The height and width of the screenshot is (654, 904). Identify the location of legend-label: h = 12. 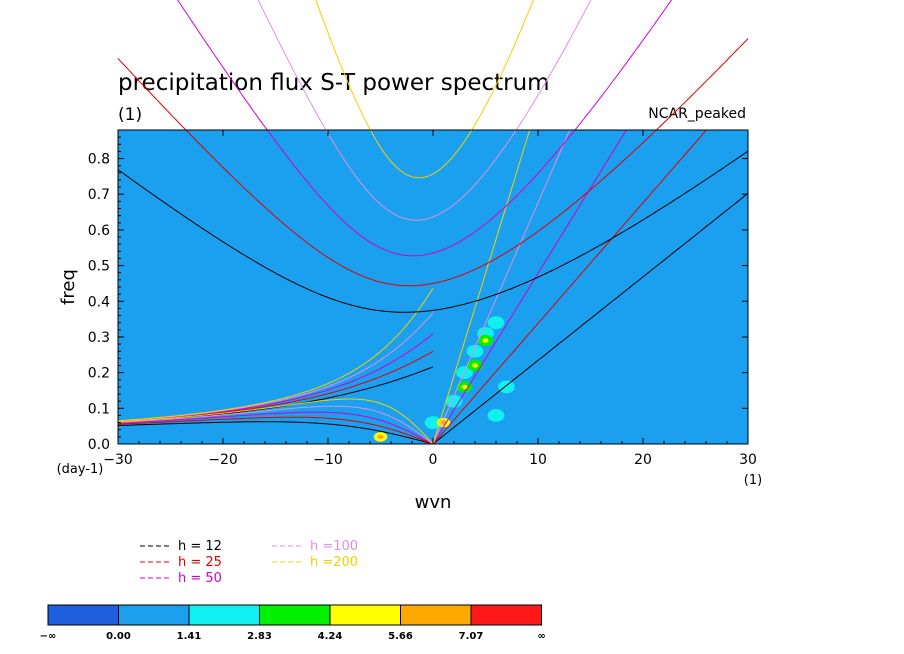
(200, 546).